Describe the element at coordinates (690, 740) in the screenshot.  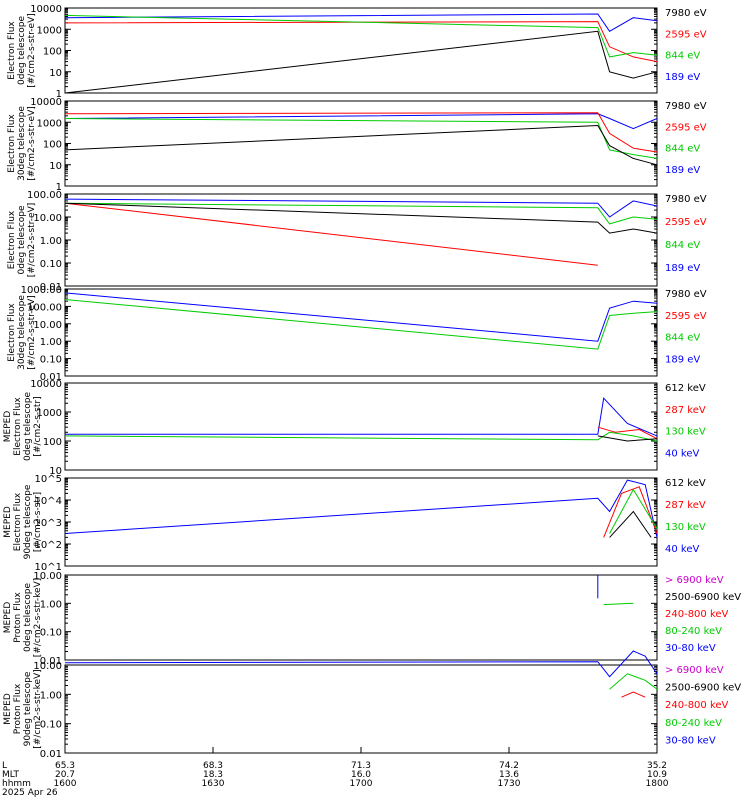
I see `legend-entry: 30-80 keV` at that location.